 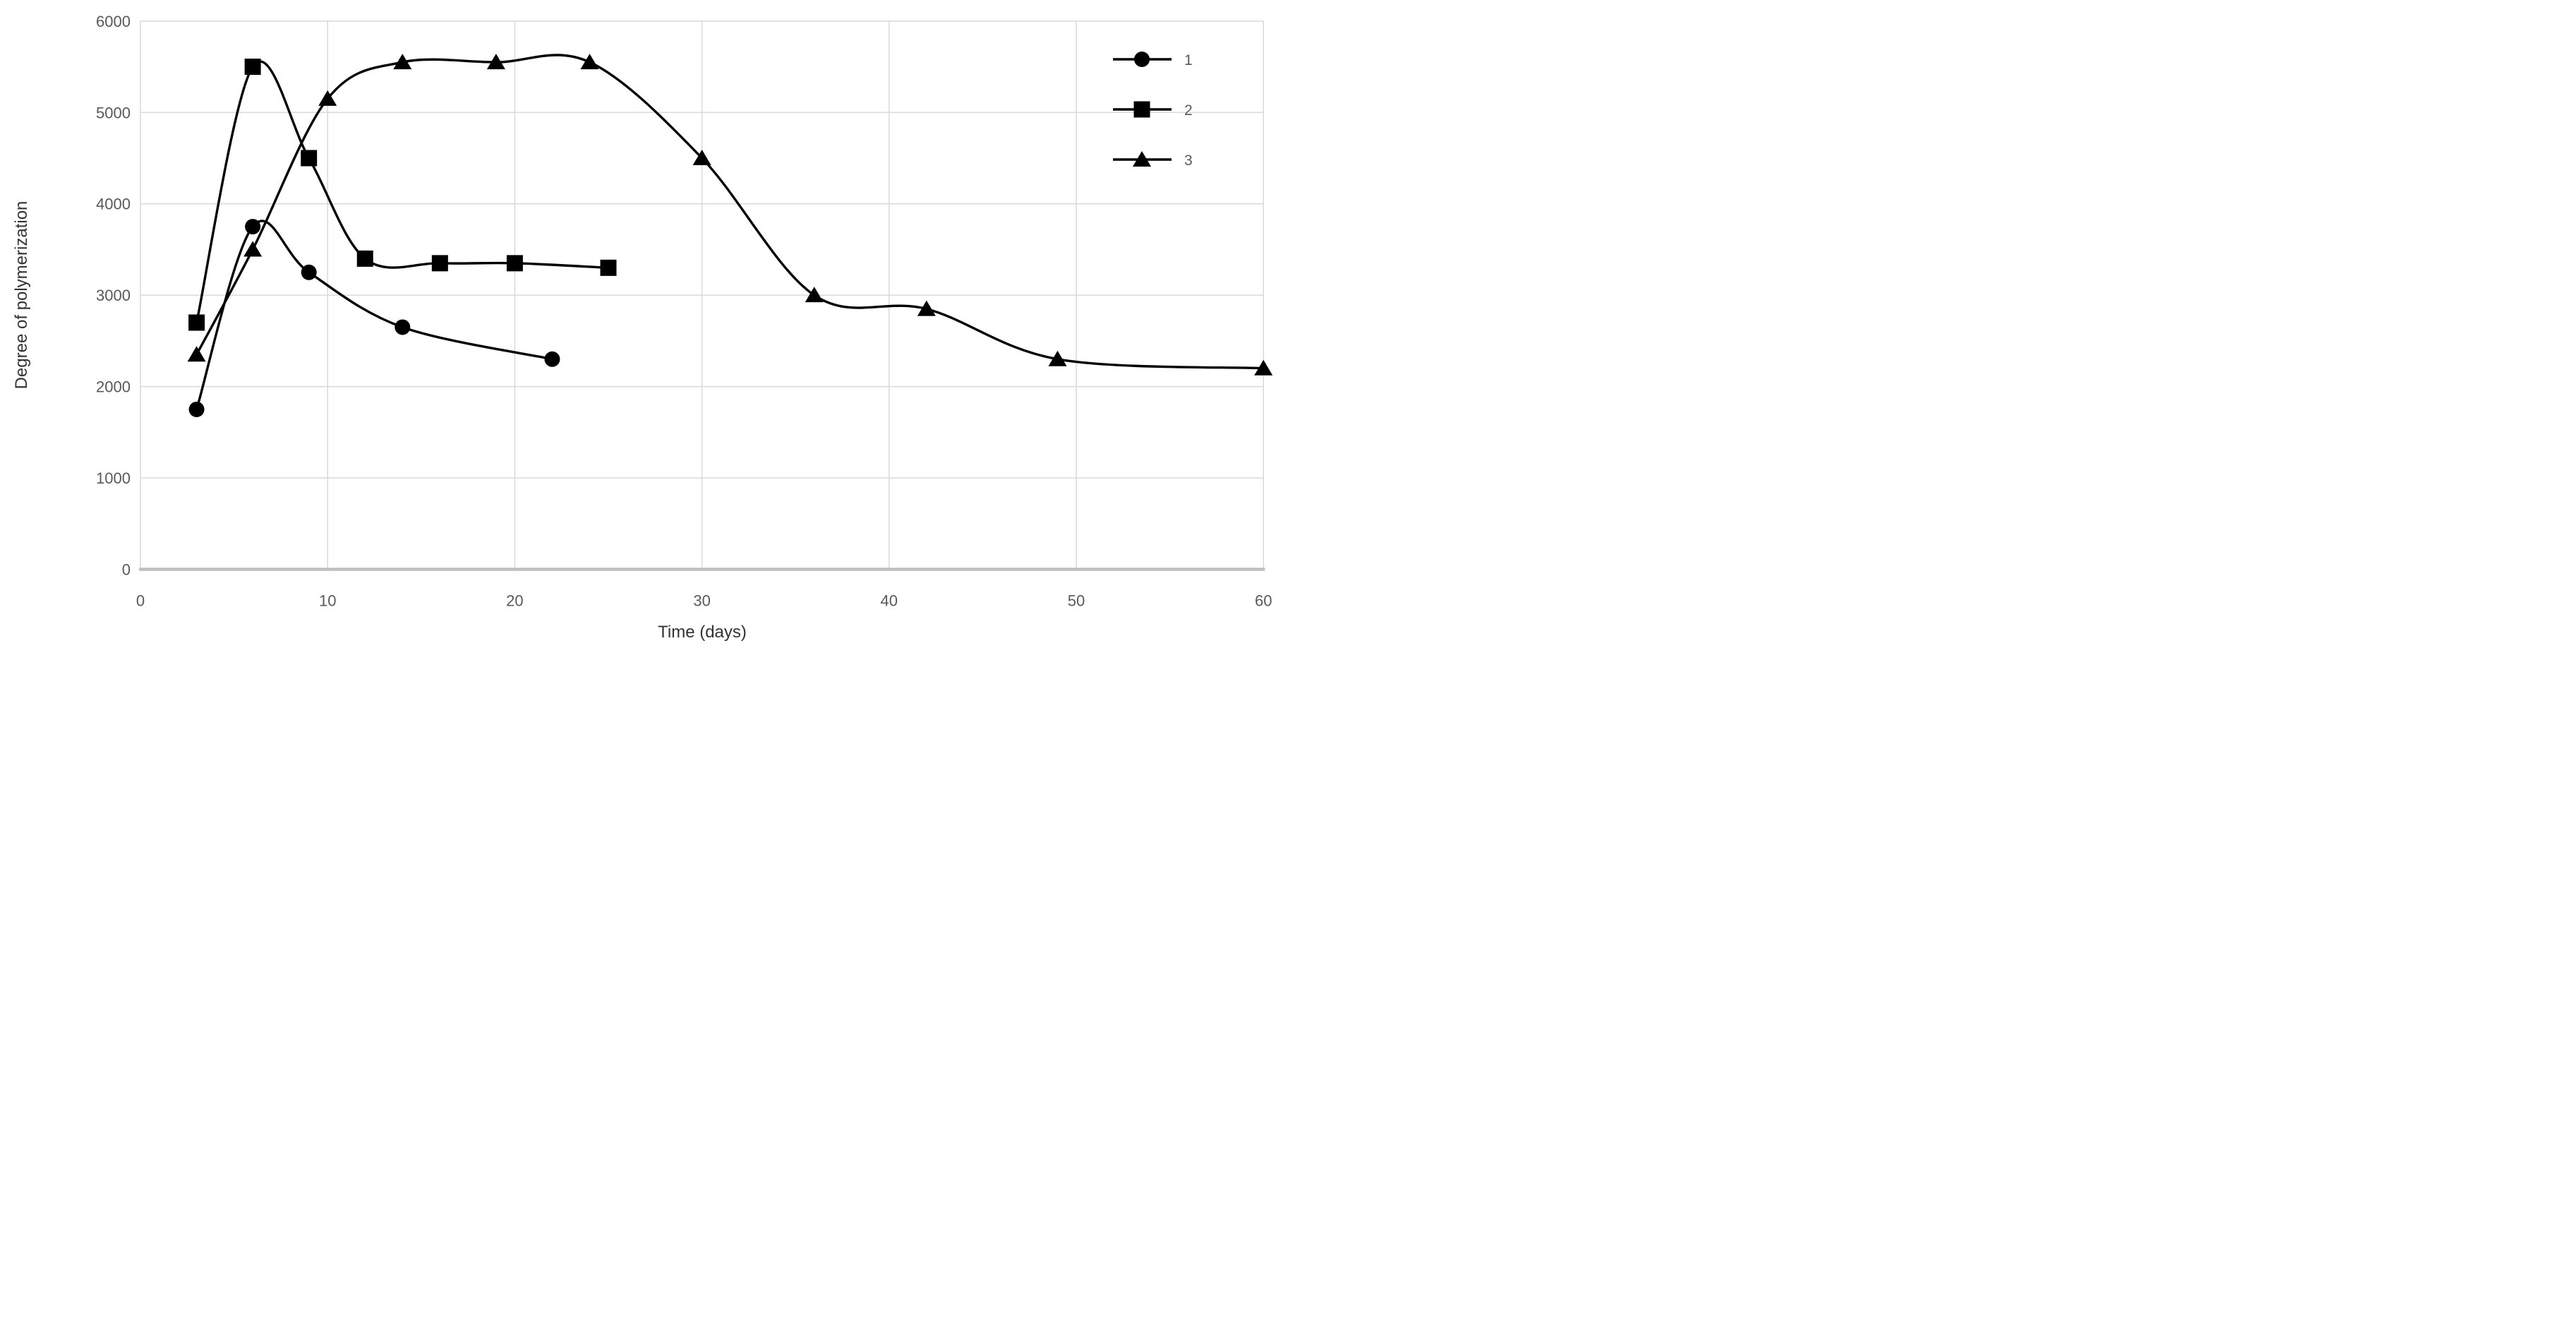 I want to click on legend-label: 1, so click(x=1188, y=60).